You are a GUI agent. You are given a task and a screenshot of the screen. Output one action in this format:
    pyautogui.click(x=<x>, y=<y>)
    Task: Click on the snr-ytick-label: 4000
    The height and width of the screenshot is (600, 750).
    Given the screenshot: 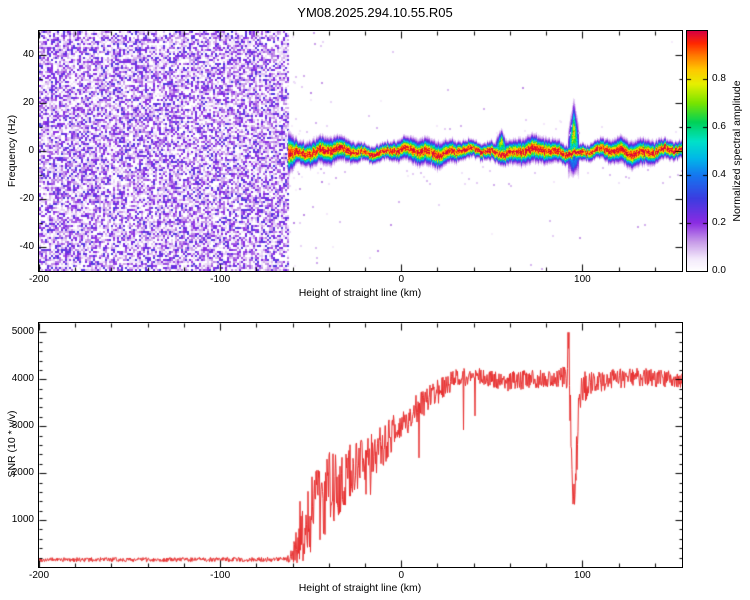 What is the action you would take?
    pyautogui.click(x=22, y=379)
    